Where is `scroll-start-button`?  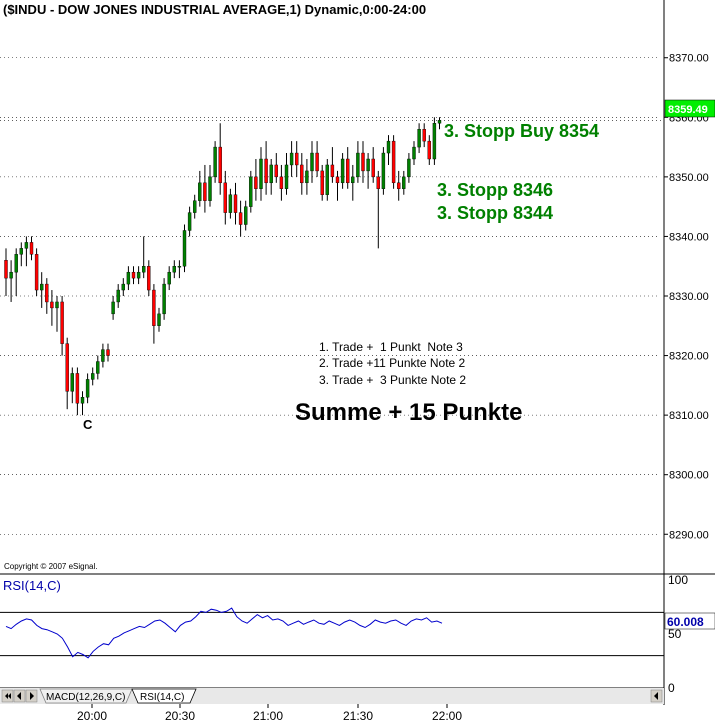 scroll-start-button is located at coordinates (7, 696).